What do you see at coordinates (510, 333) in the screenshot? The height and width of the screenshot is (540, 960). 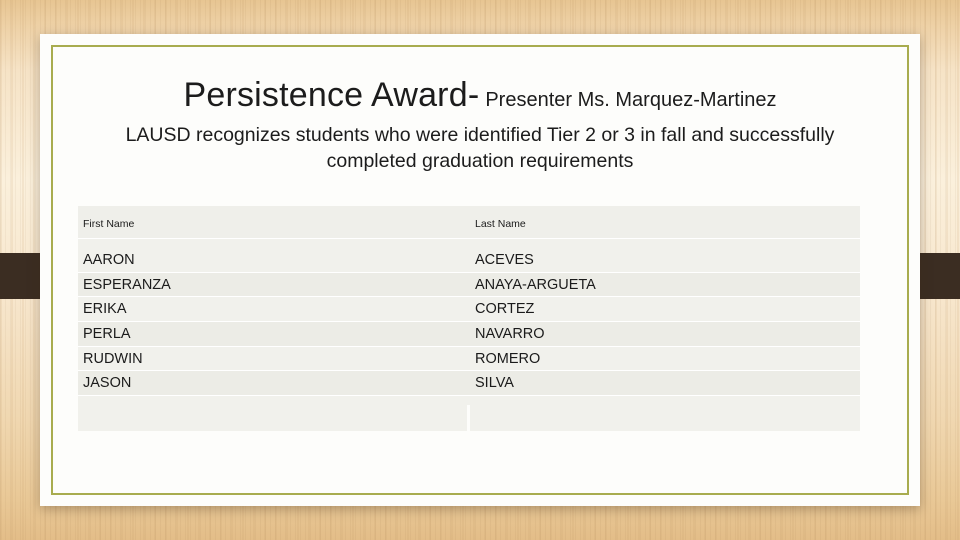 I see `cell-last-name: NAVARRO` at bounding box center [510, 333].